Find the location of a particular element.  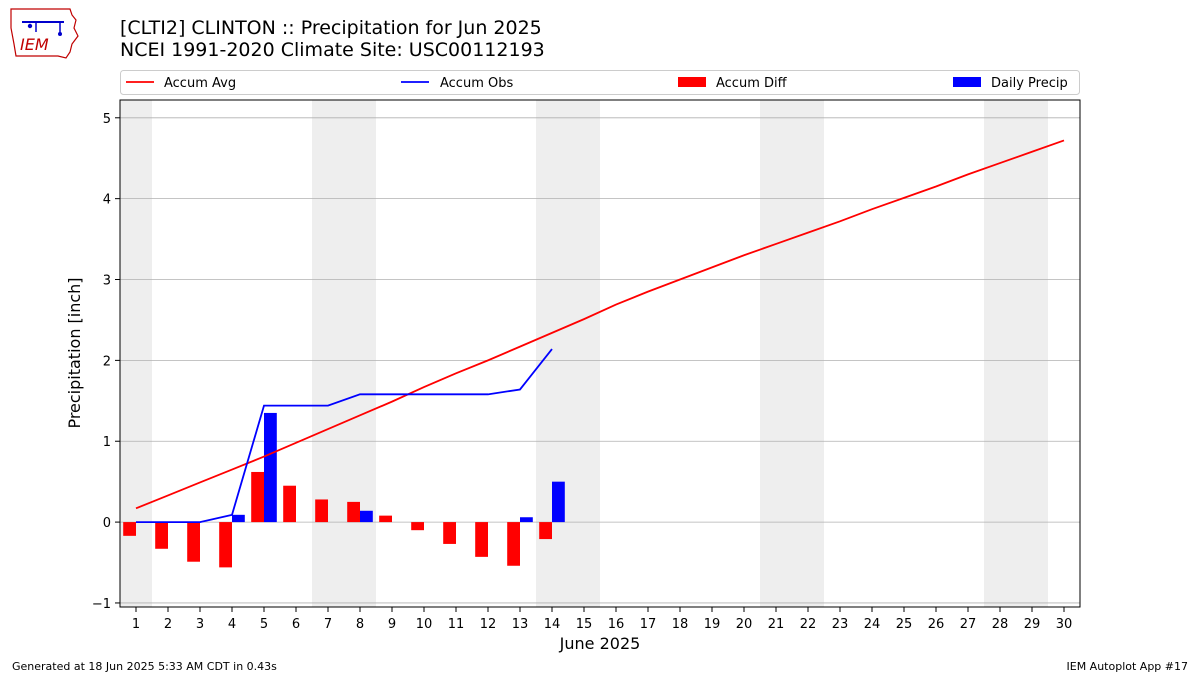

y-tick-label: 1 is located at coordinates (107, 442).